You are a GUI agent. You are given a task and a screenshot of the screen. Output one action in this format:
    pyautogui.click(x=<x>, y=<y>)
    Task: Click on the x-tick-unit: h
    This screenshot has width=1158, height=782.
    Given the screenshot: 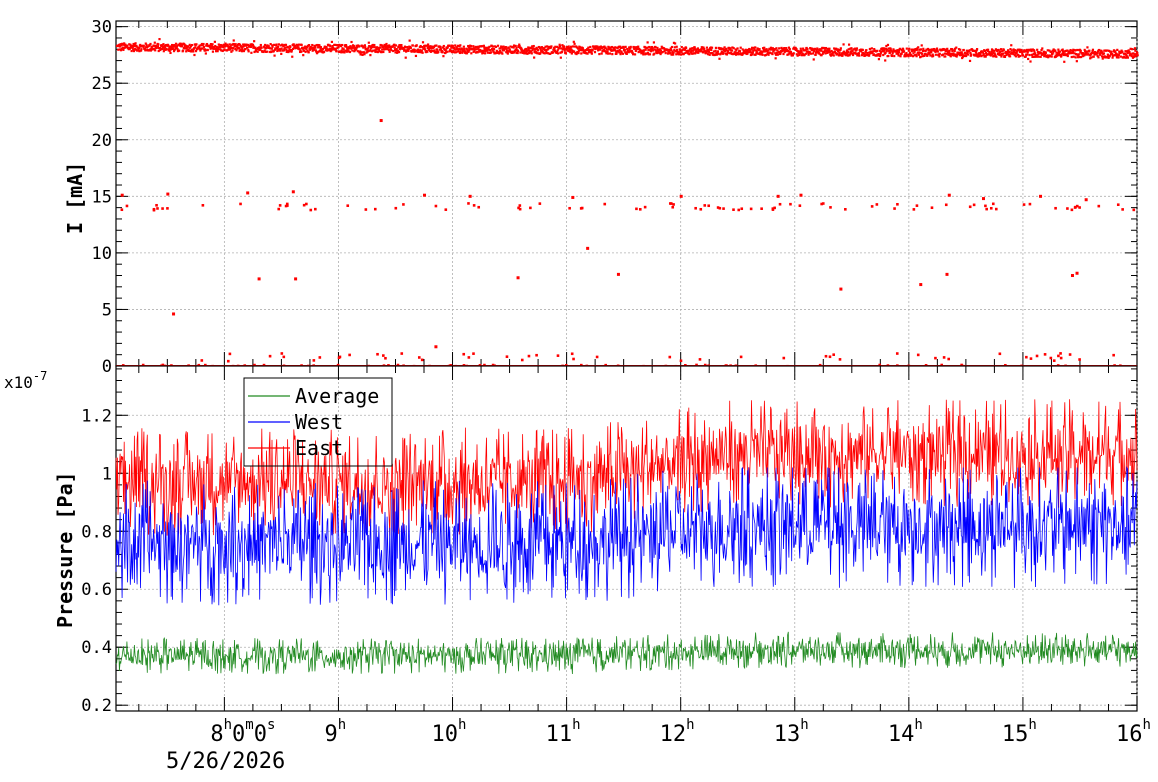 What is the action you would take?
    pyautogui.click(x=342, y=725)
    